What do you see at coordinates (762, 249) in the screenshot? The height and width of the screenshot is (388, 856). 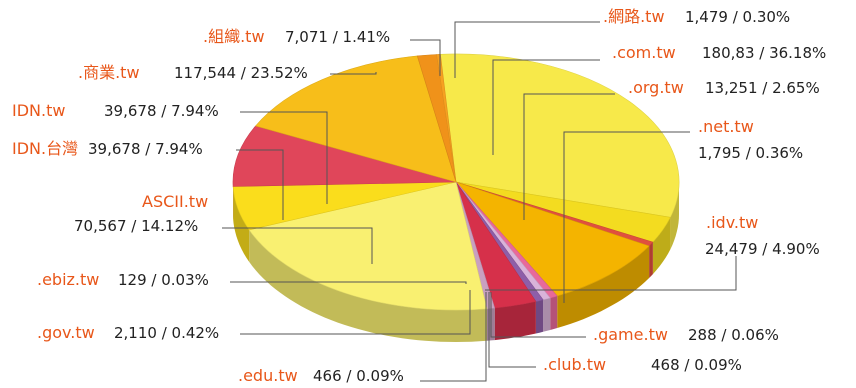 I see `label-value-idv: 24,479 / 4.90%` at bounding box center [762, 249].